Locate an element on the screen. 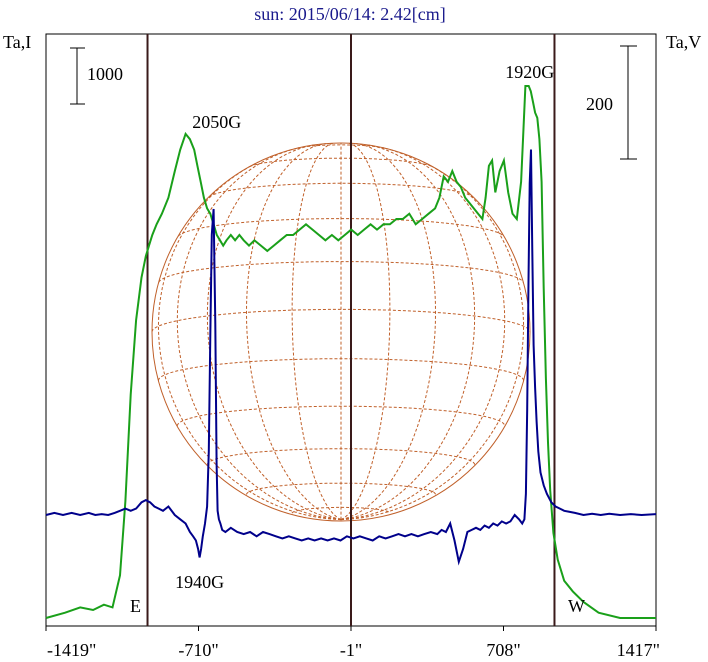 The width and height of the screenshot is (708, 662). x-axis-ticks: -1419" -710" -1" 708" 1417" is located at coordinates (352, 643).